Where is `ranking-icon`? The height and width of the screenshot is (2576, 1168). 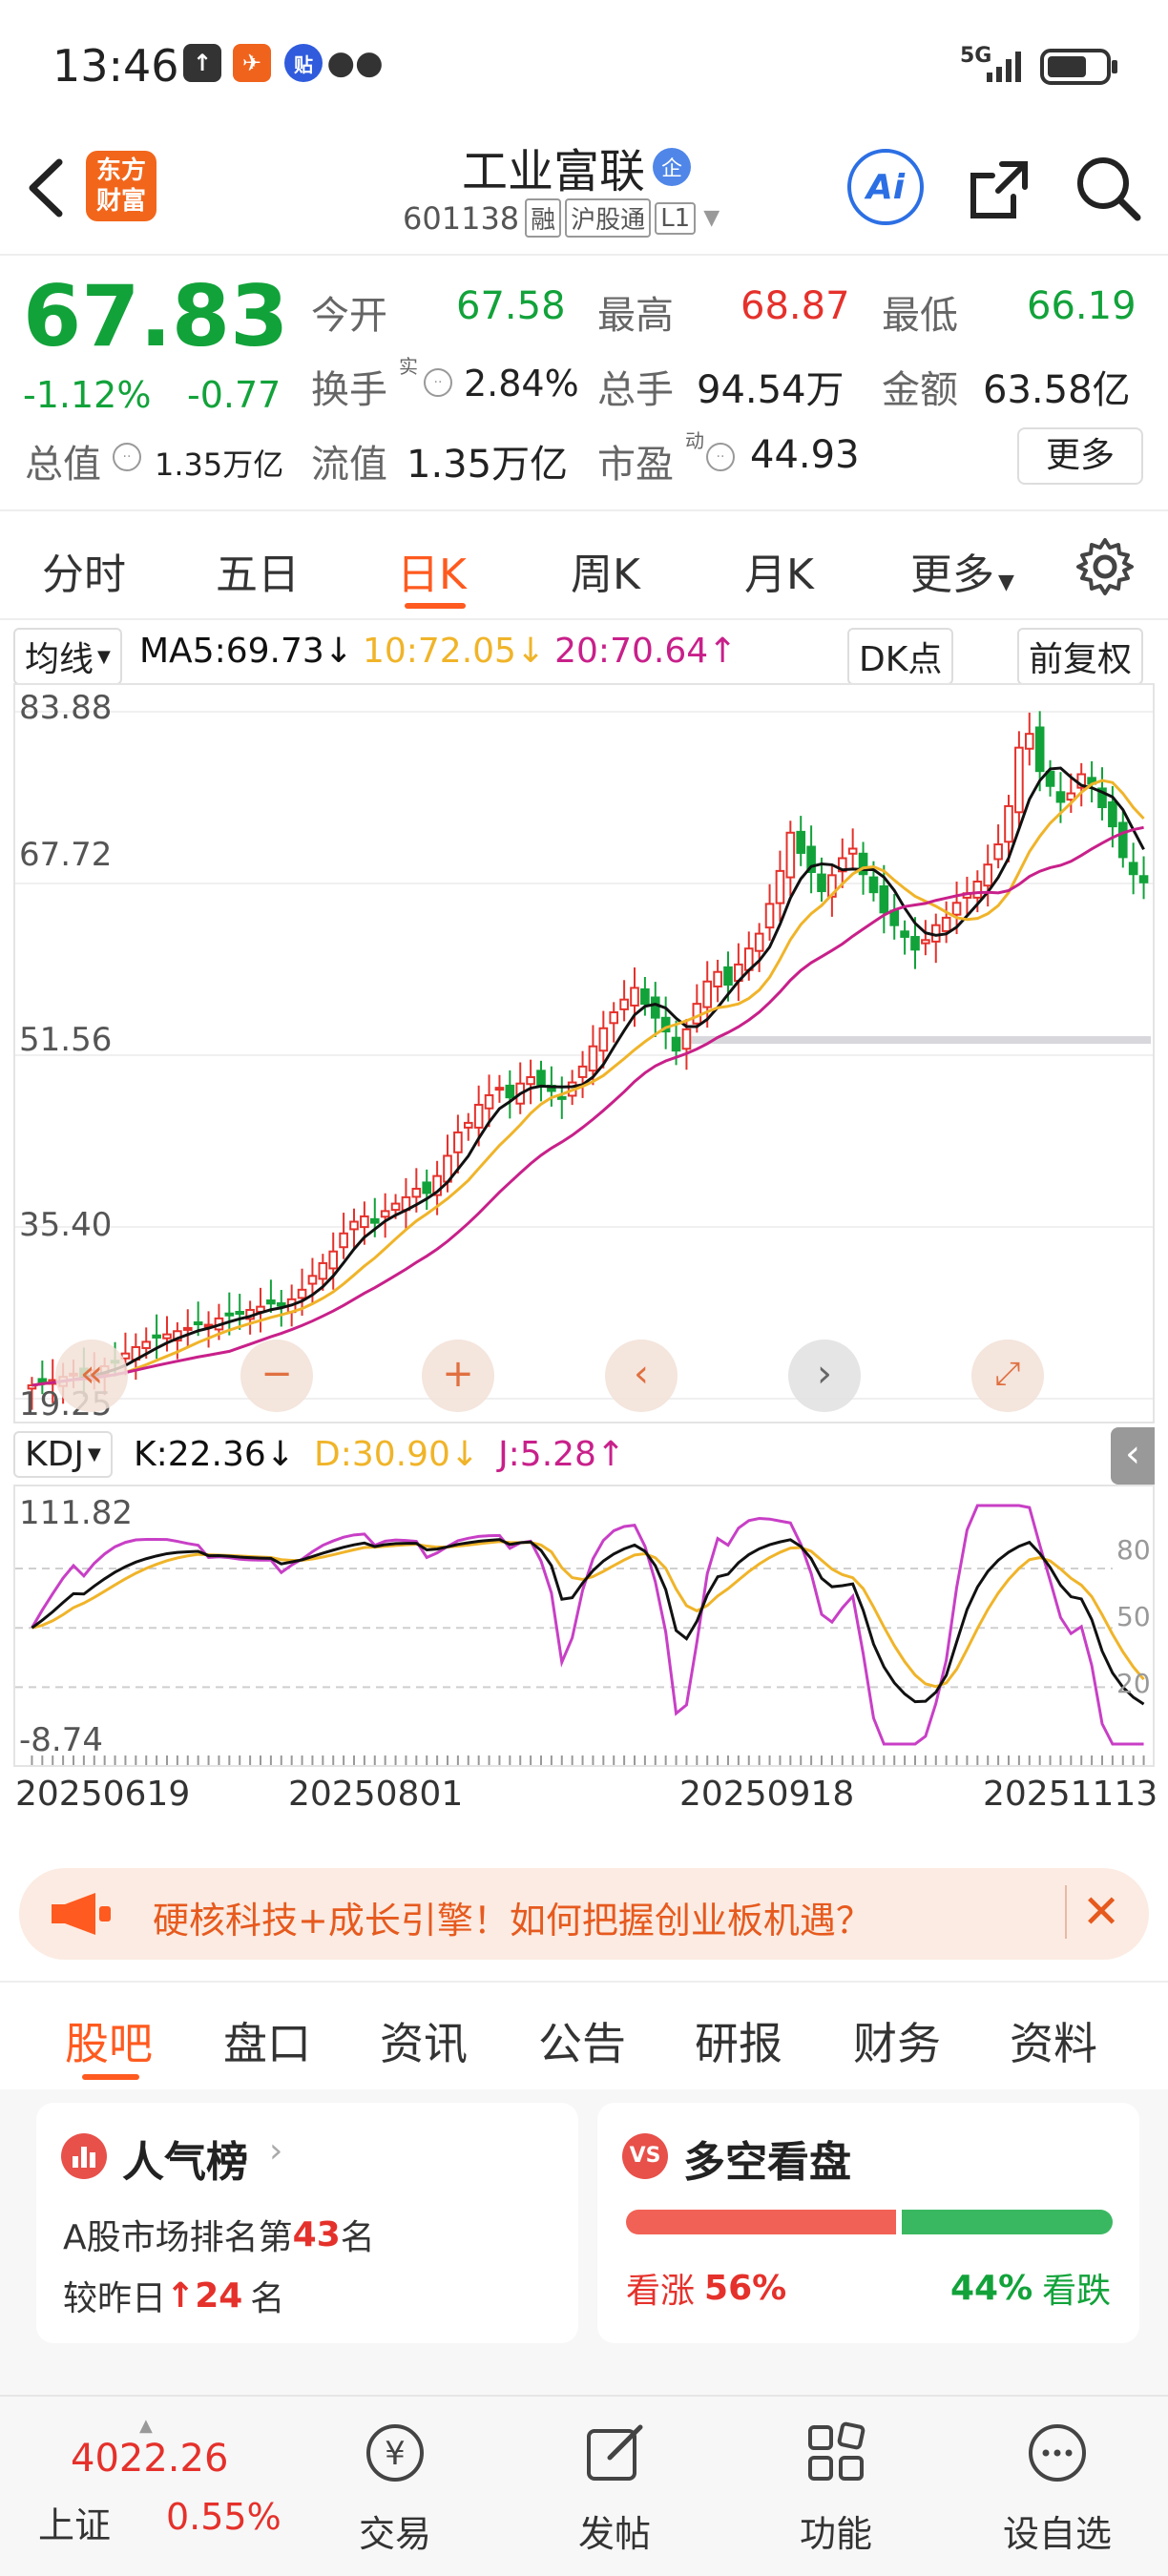 ranking-icon is located at coordinates (84, 2156).